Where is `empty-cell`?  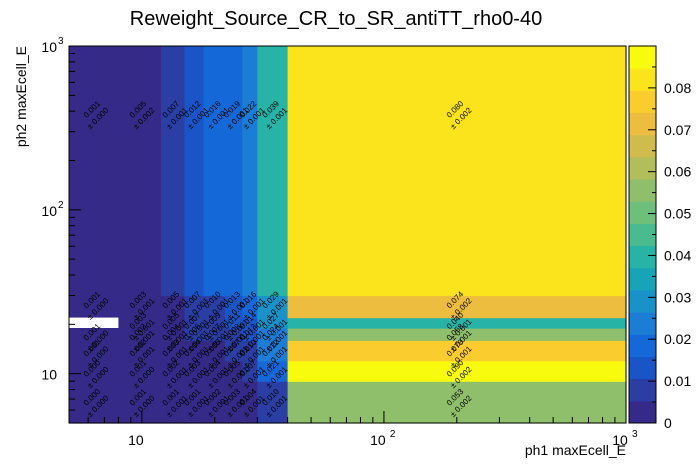
empty-cell is located at coordinates (94, 323).